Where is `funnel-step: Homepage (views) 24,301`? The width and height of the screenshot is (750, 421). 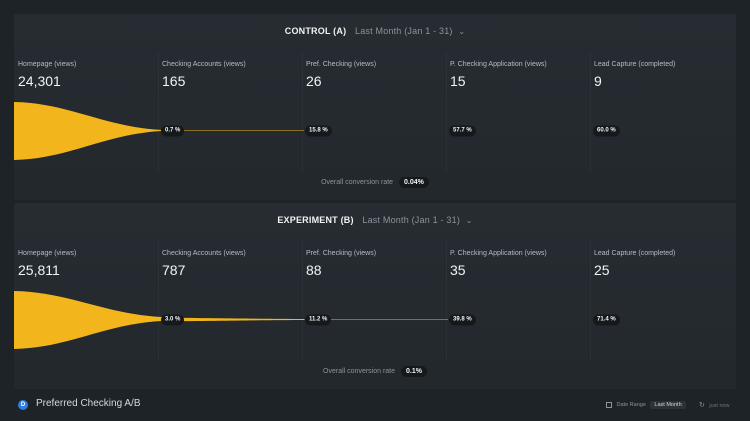 funnel-step: Homepage (views) 24,301 is located at coordinates (86, 112).